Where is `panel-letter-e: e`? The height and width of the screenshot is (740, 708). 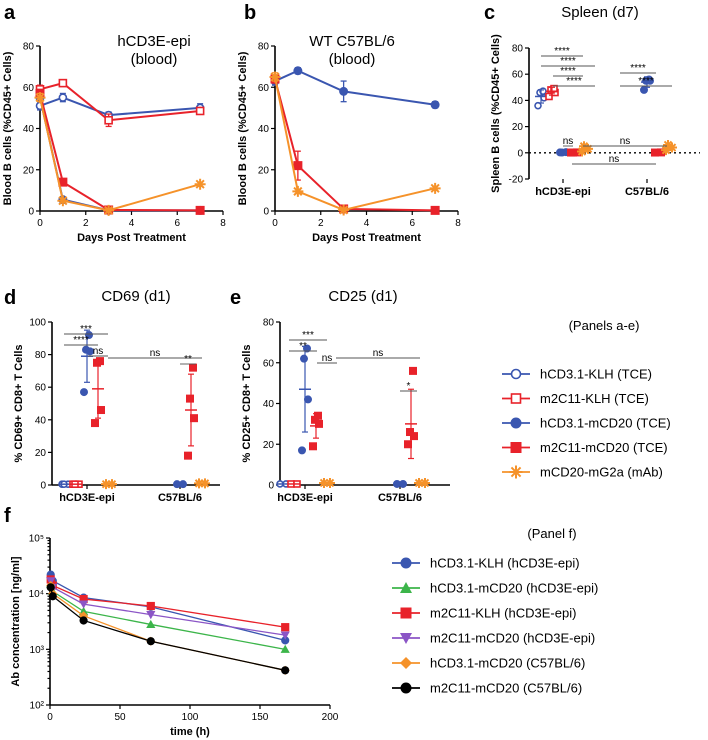 panel-letter-e: e is located at coordinates (235, 298).